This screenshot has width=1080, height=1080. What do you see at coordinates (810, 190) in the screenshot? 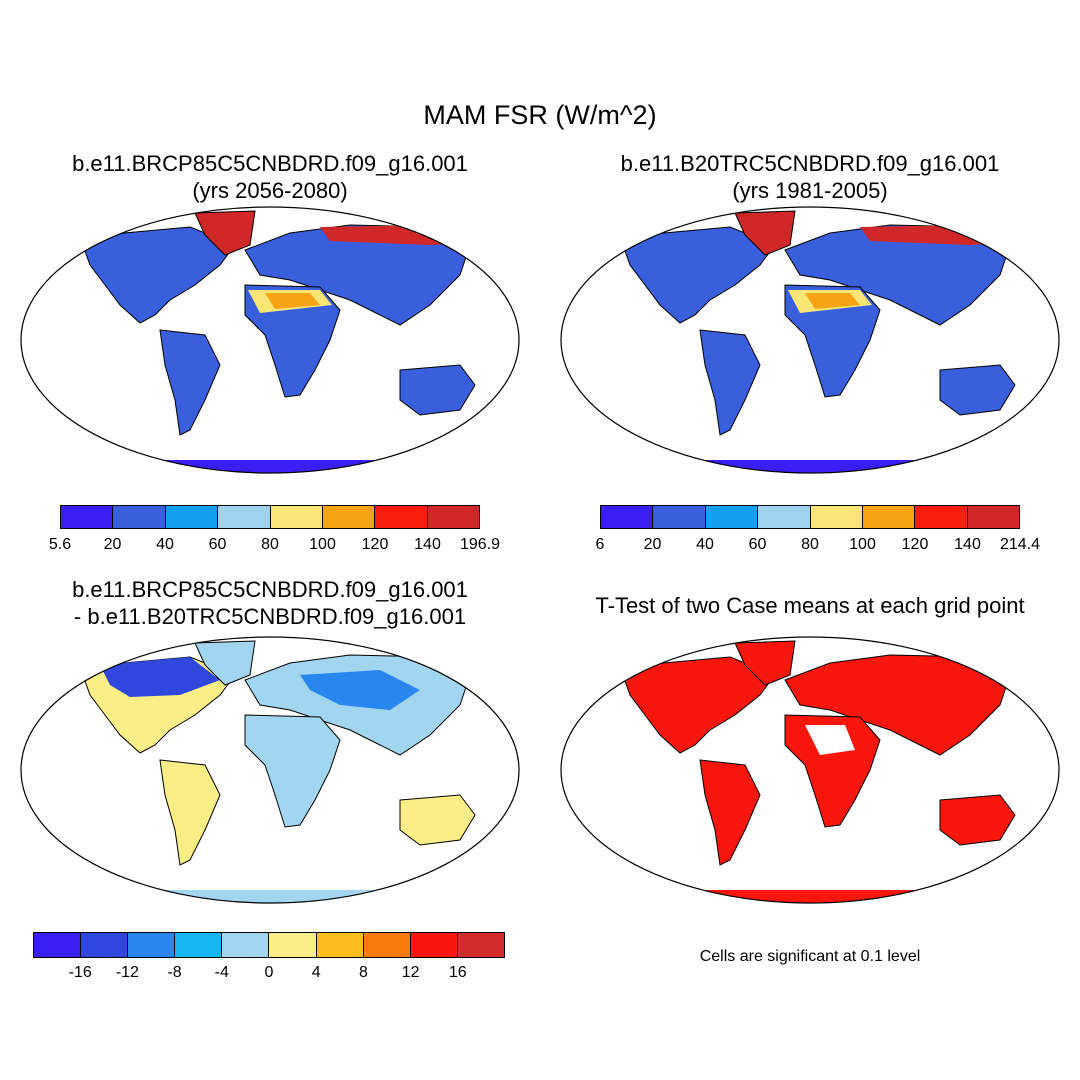
I see `panel-2-title-line2: (yrs 1981-2005)` at bounding box center [810, 190].